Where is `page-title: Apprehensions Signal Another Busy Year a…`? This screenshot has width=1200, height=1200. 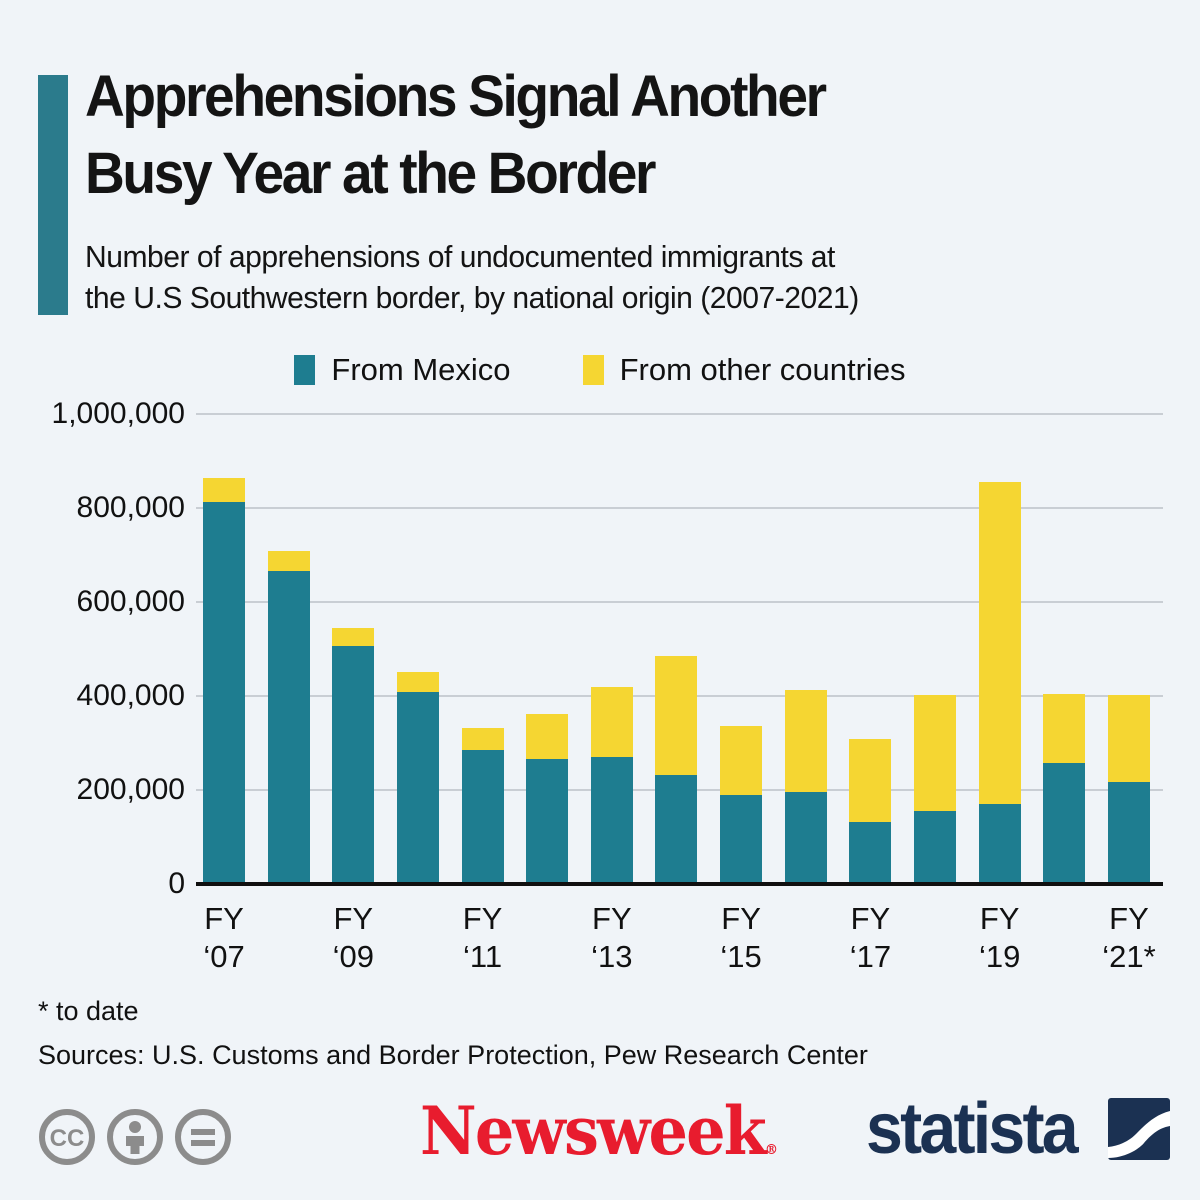 page-title: Apprehensions Signal Another Busy Year a… is located at coordinates (588, 135).